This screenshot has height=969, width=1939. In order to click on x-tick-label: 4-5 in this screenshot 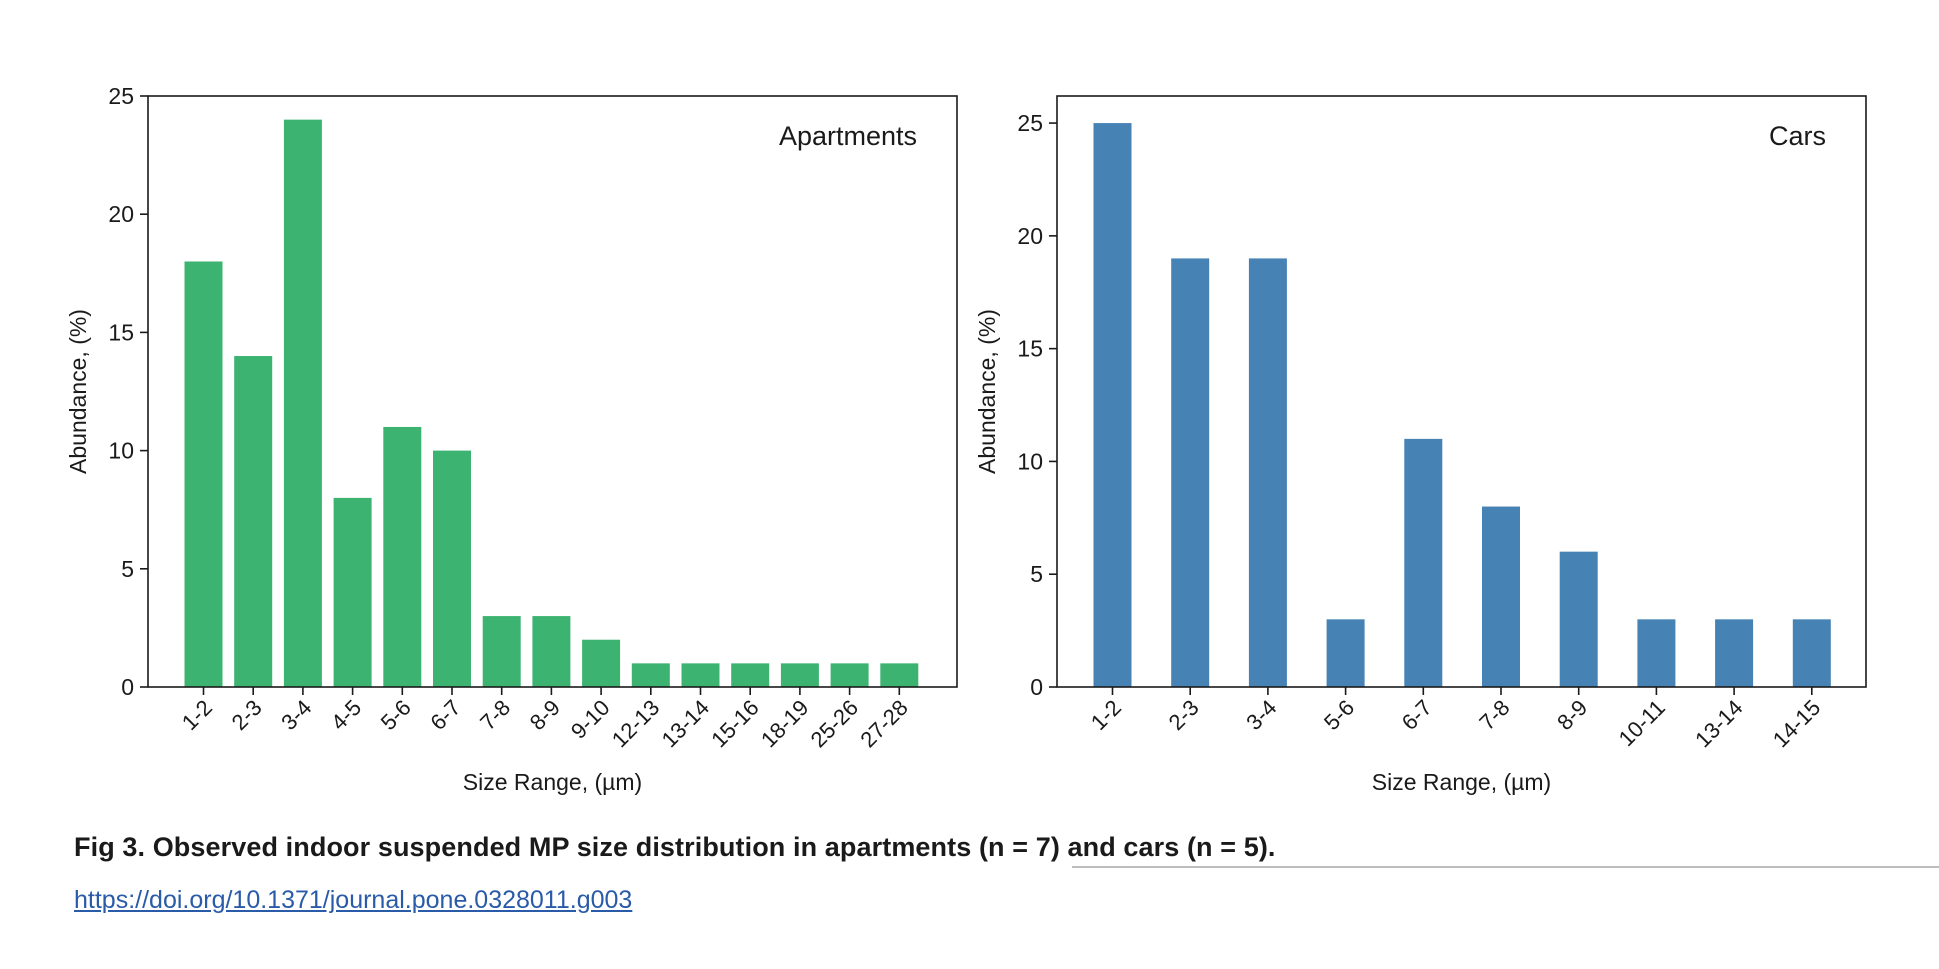, I will do `click(346, 715)`.